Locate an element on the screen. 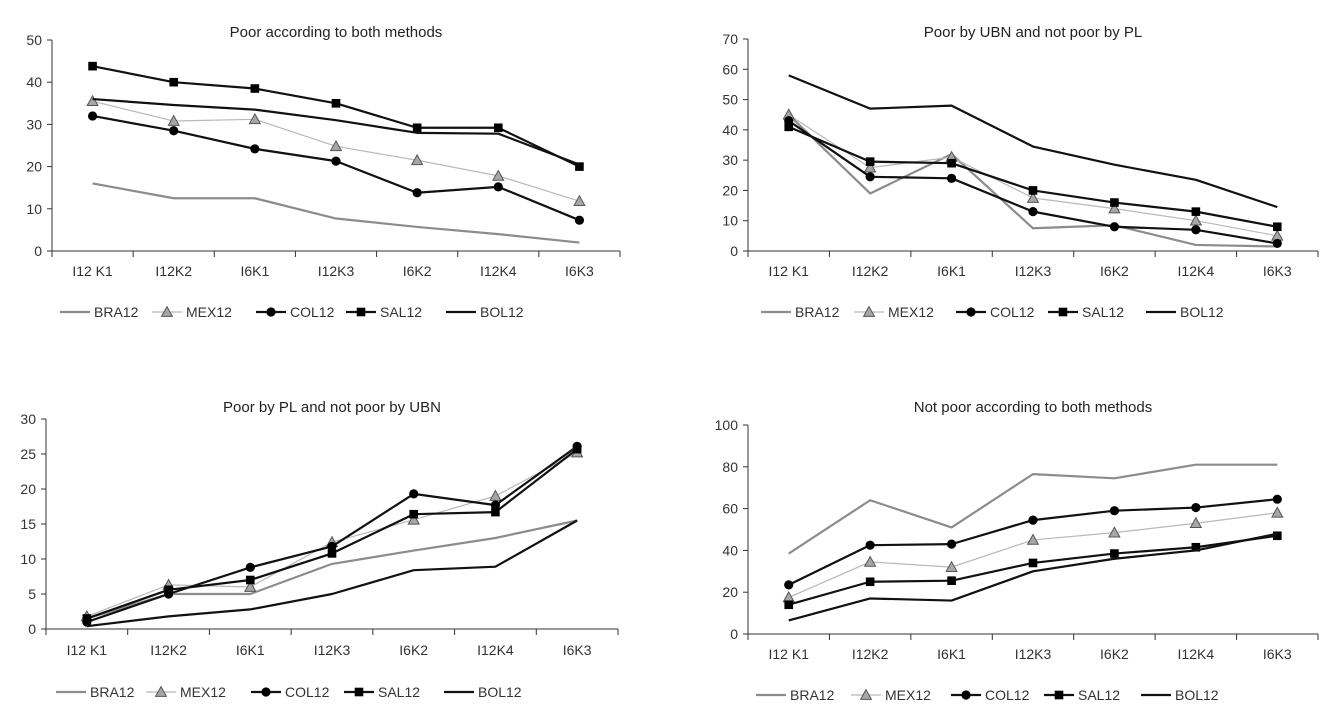 Image resolution: width=1333 pixels, height=727 pixels. series-line-bol12 is located at coordinates (1033, 141).